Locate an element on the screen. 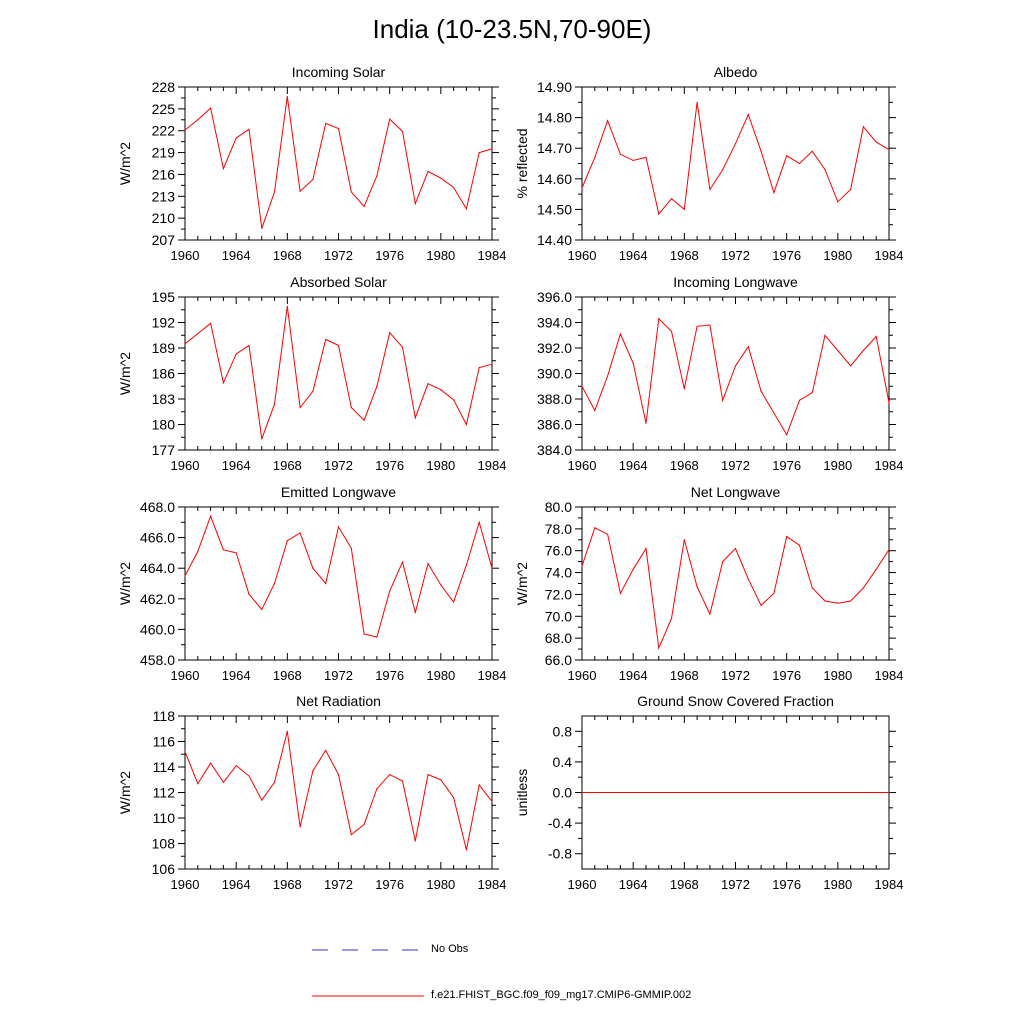 This screenshot has width=1024, height=1024. y-tick-label: 464.0 is located at coordinates (157, 568).